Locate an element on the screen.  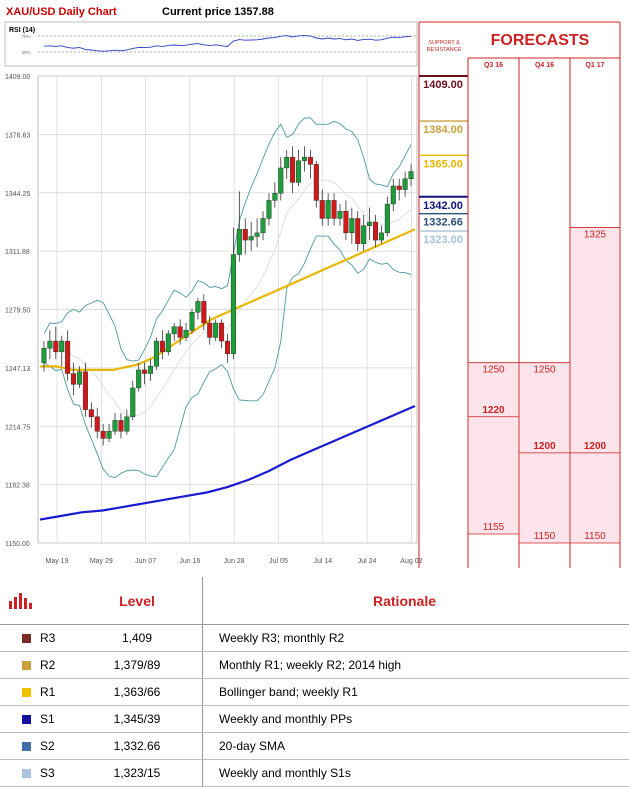
row-code: S3 is located at coordinates (56, 773).